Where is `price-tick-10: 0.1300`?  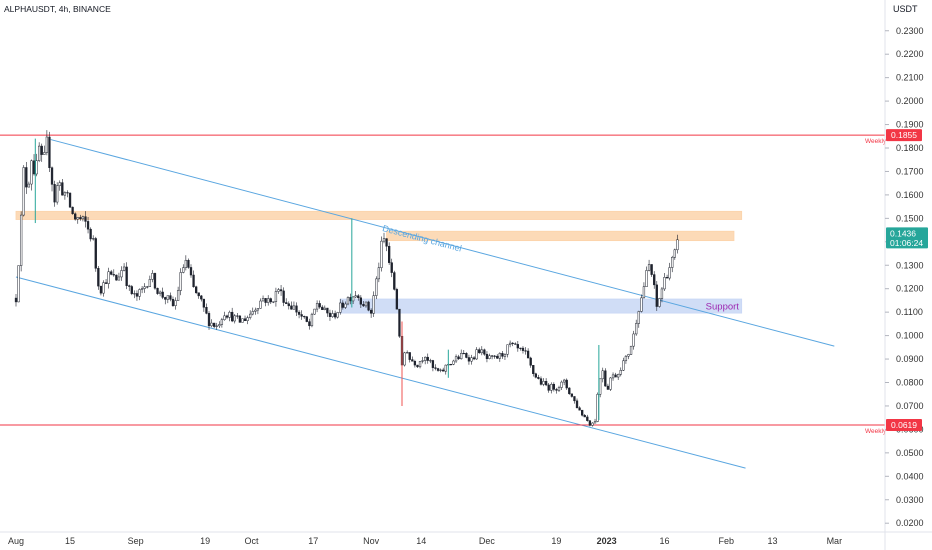 price-tick-10: 0.1300 is located at coordinates (910, 265).